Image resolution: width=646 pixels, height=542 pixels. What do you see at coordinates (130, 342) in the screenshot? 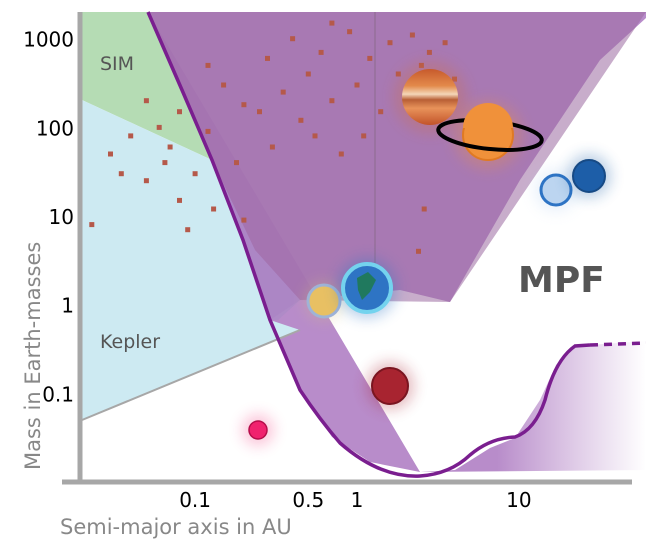
I see `kepler-label: Kepler` at bounding box center [130, 342].